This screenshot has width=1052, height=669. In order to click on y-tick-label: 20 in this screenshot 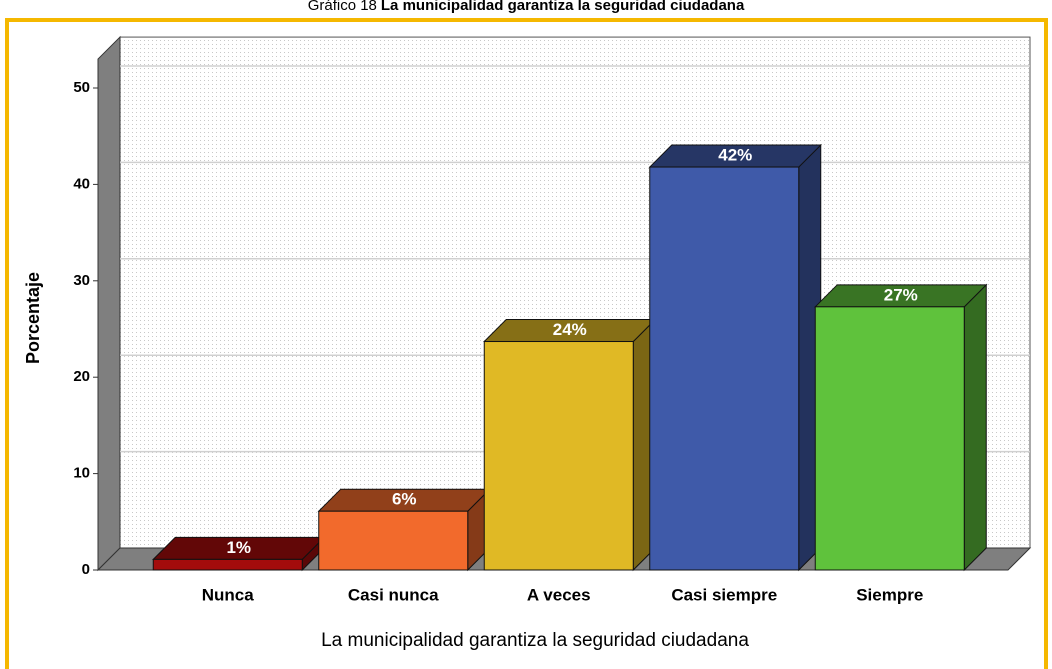, I will do `click(81, 376)`.